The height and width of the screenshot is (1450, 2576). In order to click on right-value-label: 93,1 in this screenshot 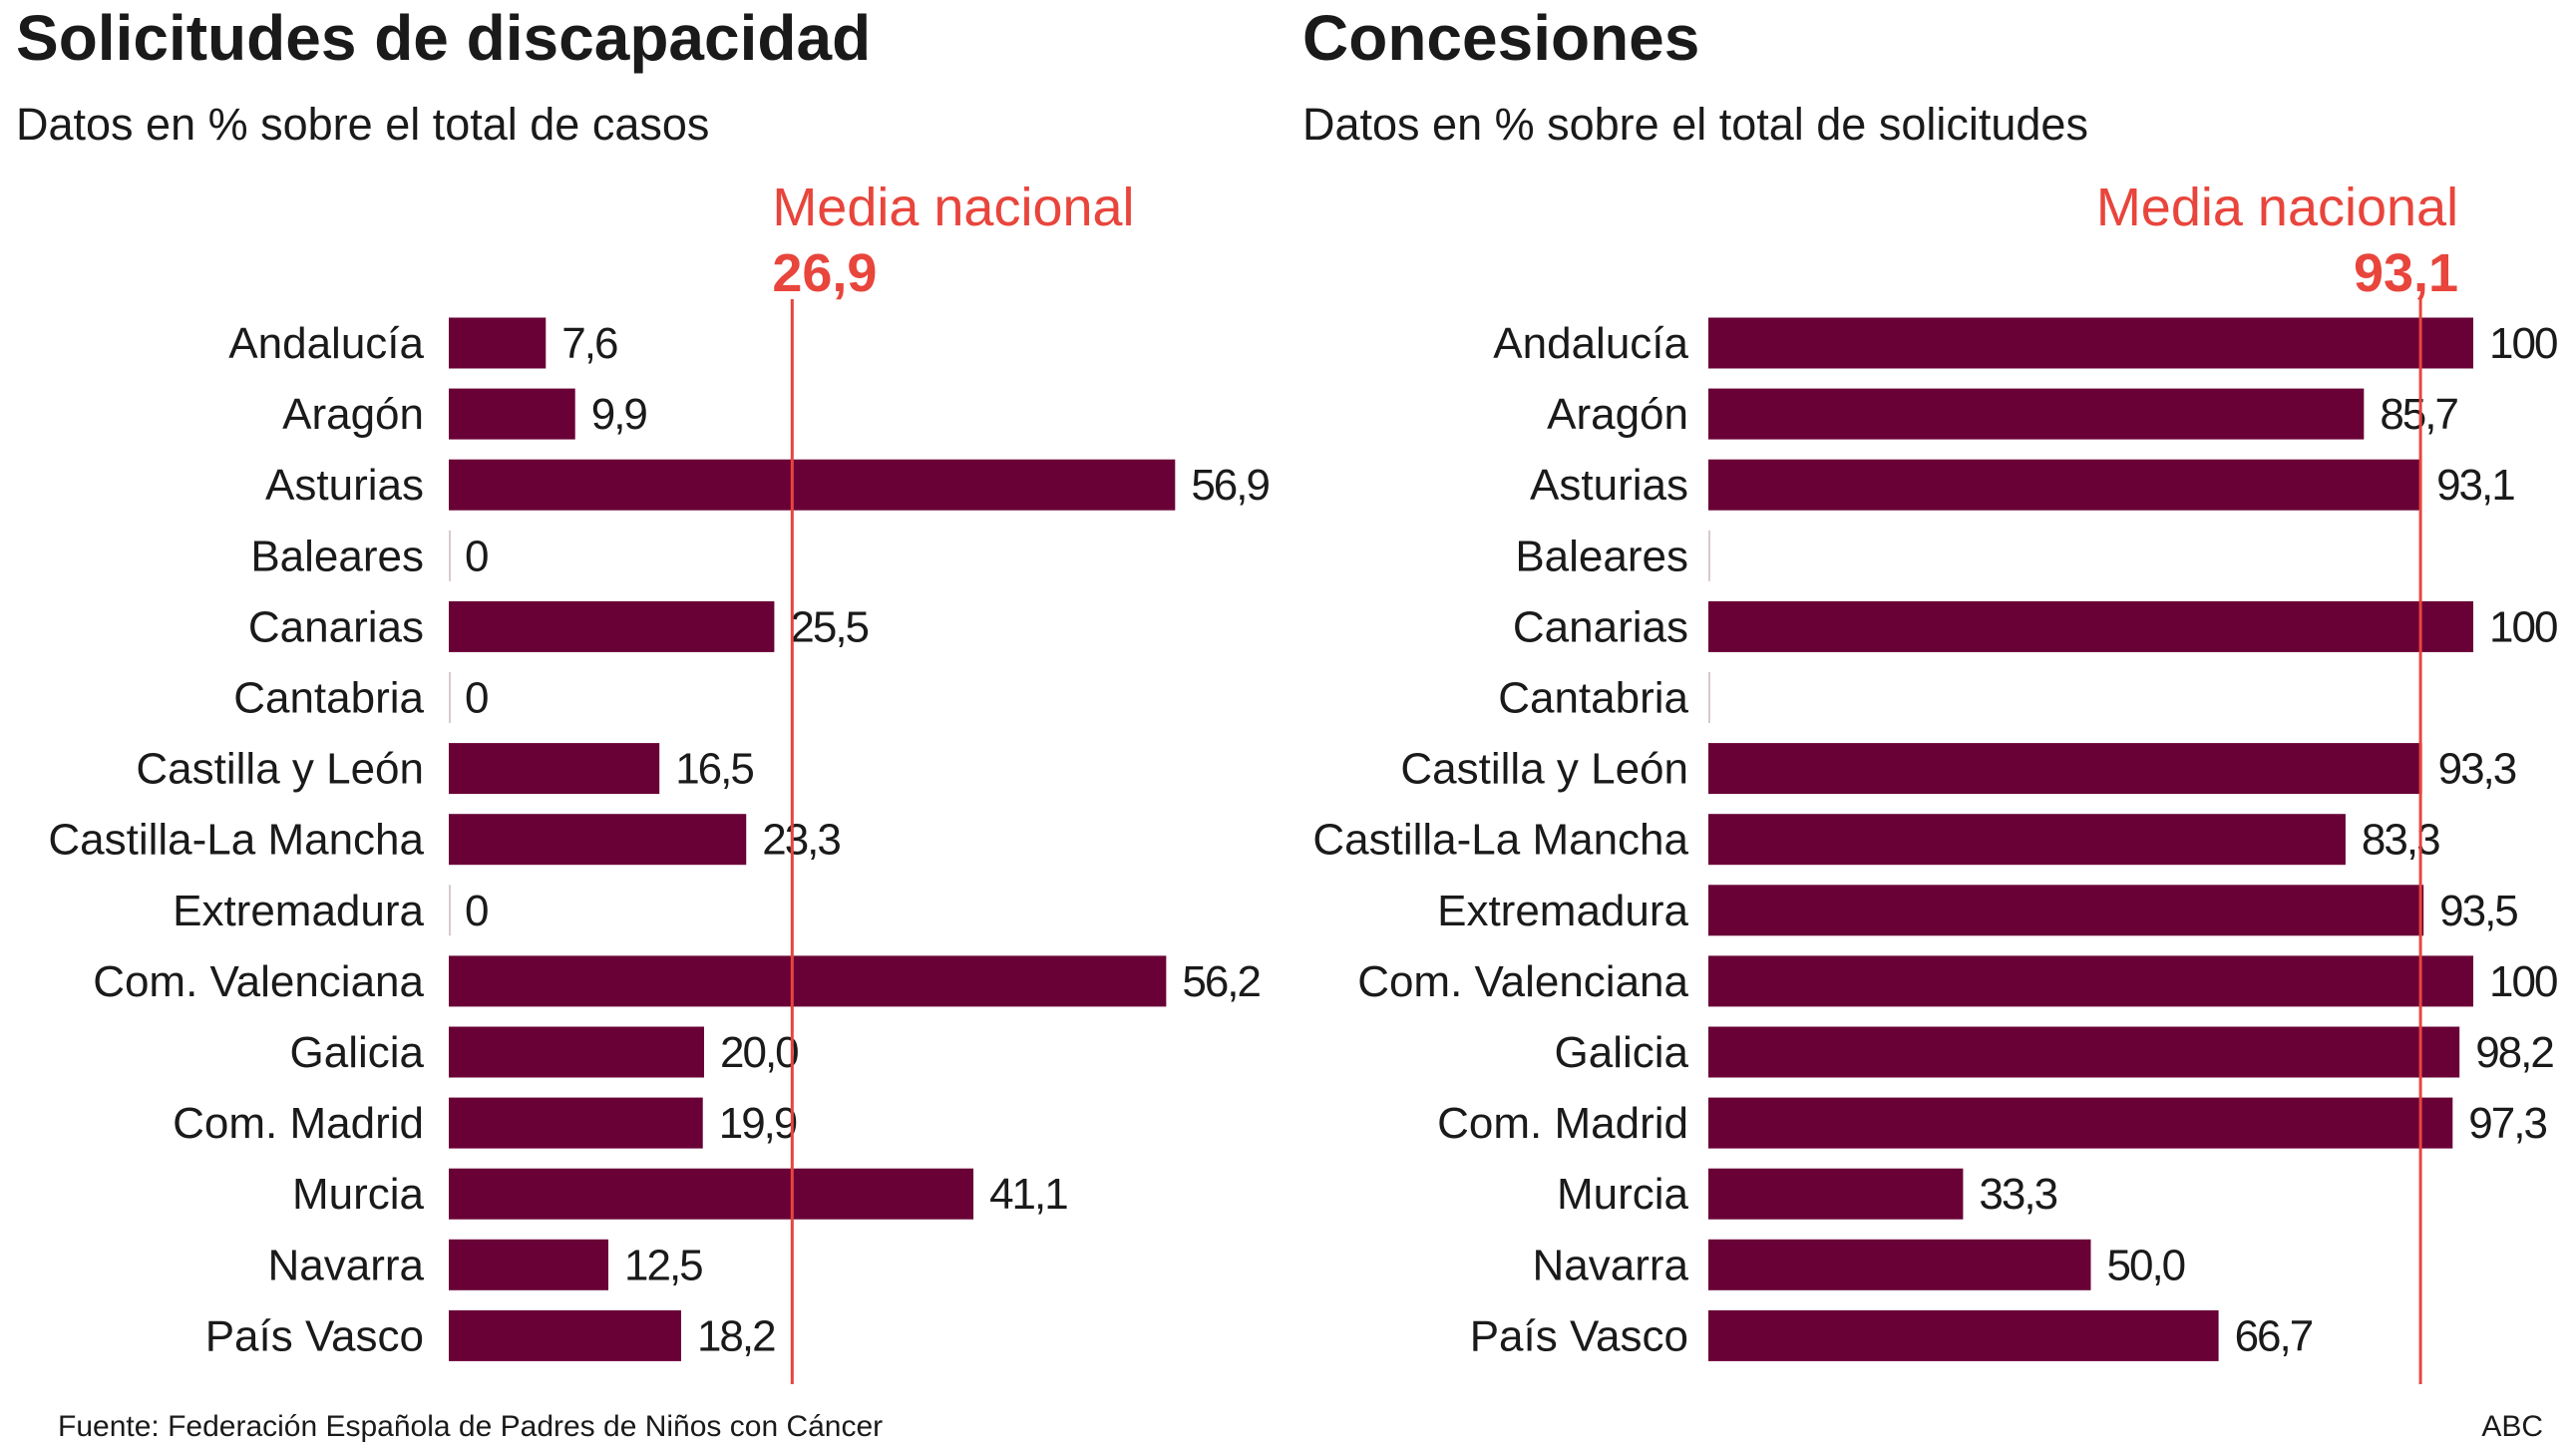, I will do `click(2475, 486)`.